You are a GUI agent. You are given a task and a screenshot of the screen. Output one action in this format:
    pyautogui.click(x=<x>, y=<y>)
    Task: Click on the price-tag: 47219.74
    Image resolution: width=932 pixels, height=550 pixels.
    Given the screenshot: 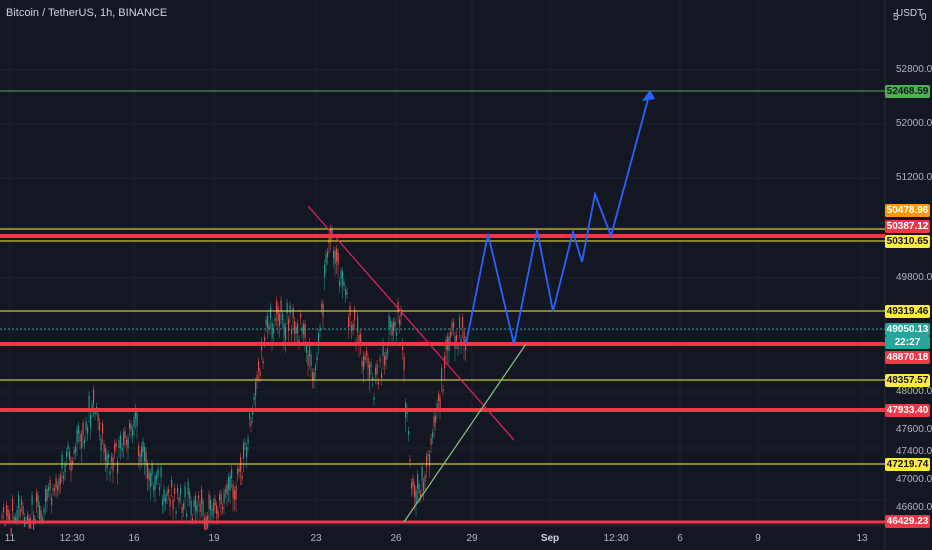 What is the action you would take?
    pyautogui.click(x=907, y=464)
    